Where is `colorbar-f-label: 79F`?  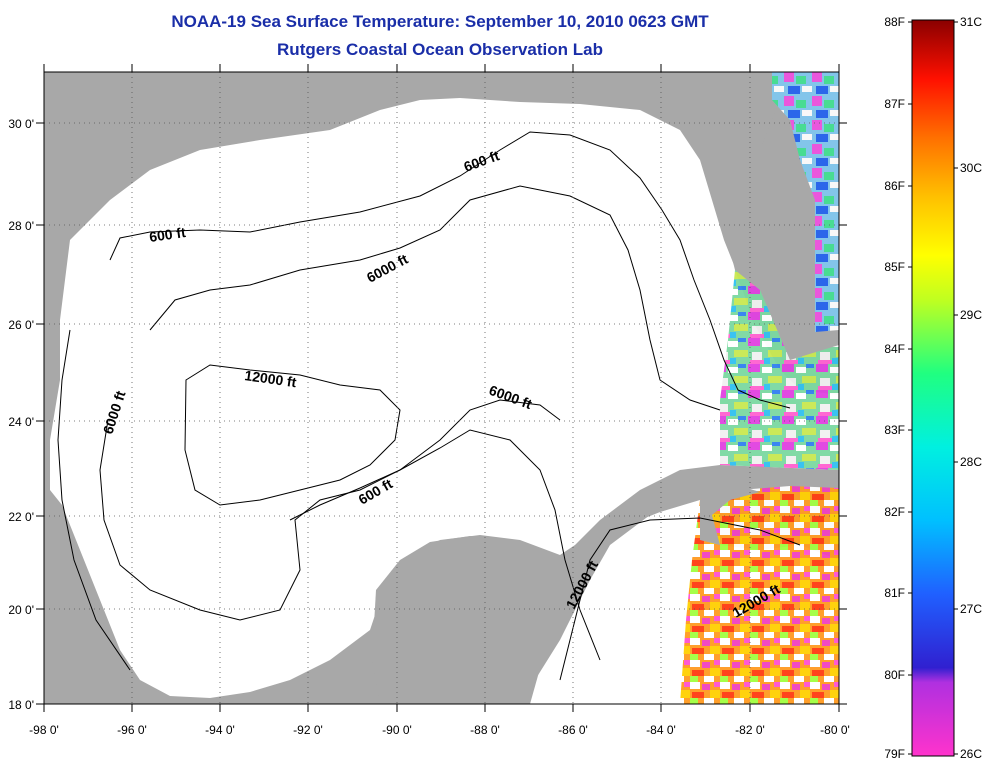 colorbar-f-label: 79F is located at coordinates (894, 754).